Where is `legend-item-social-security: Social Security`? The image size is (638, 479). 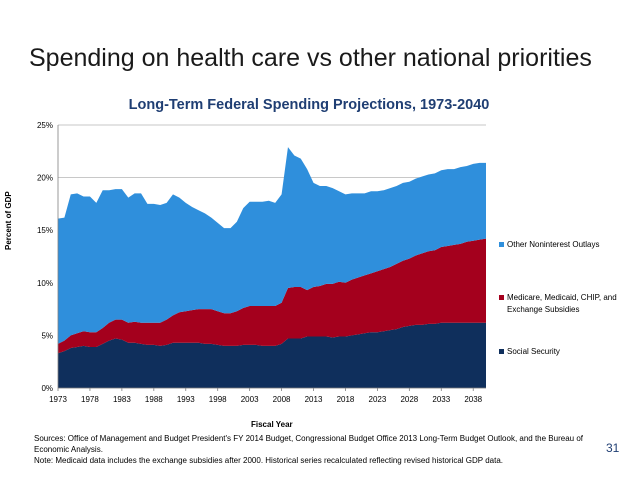 legend-item-social-security: Social Security is located at coordinates (529, 352).